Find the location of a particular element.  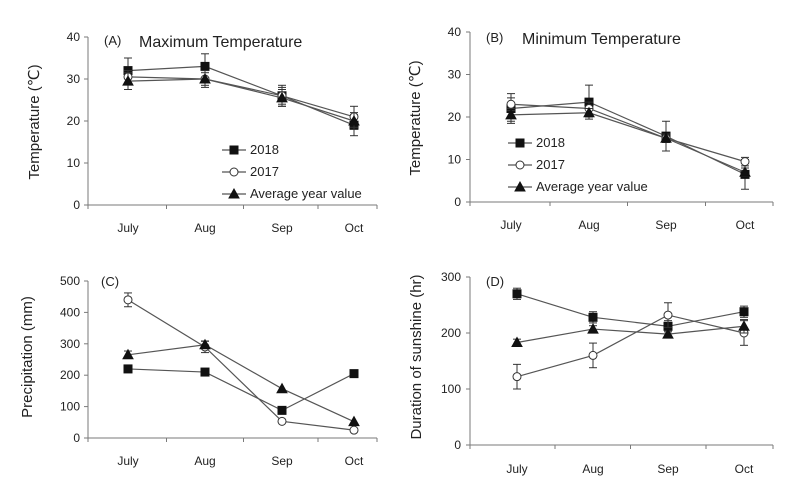

panel-a-ytick-label-1: 10 is located at coordinates (74, 163).